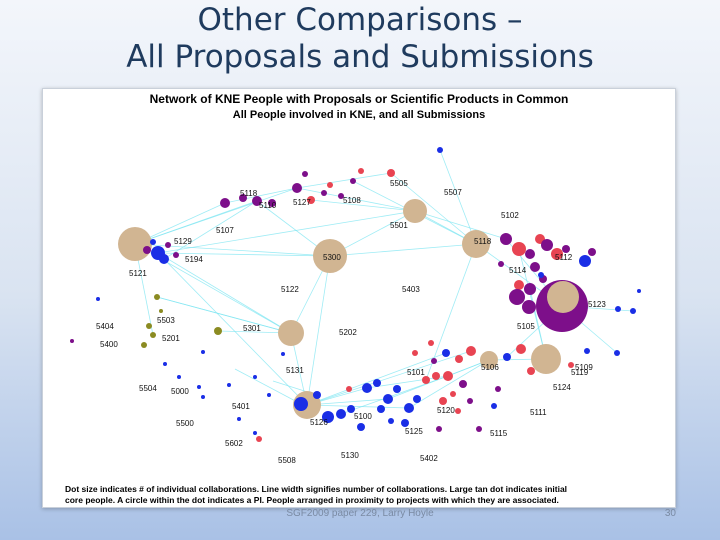 The image size is (720, 540). I want to click on project-label: 5300, so click(332, 257).